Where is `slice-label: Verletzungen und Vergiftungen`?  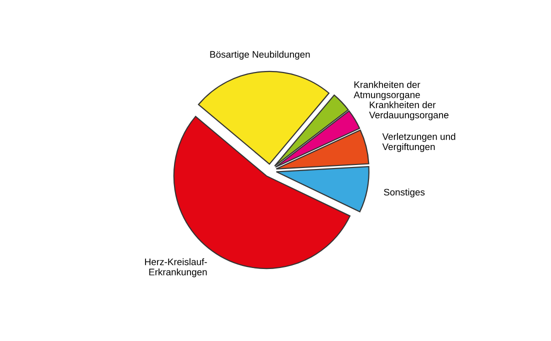 slice-label: Verletzungen und Vergiftungen is located at coordinates (419, 142).